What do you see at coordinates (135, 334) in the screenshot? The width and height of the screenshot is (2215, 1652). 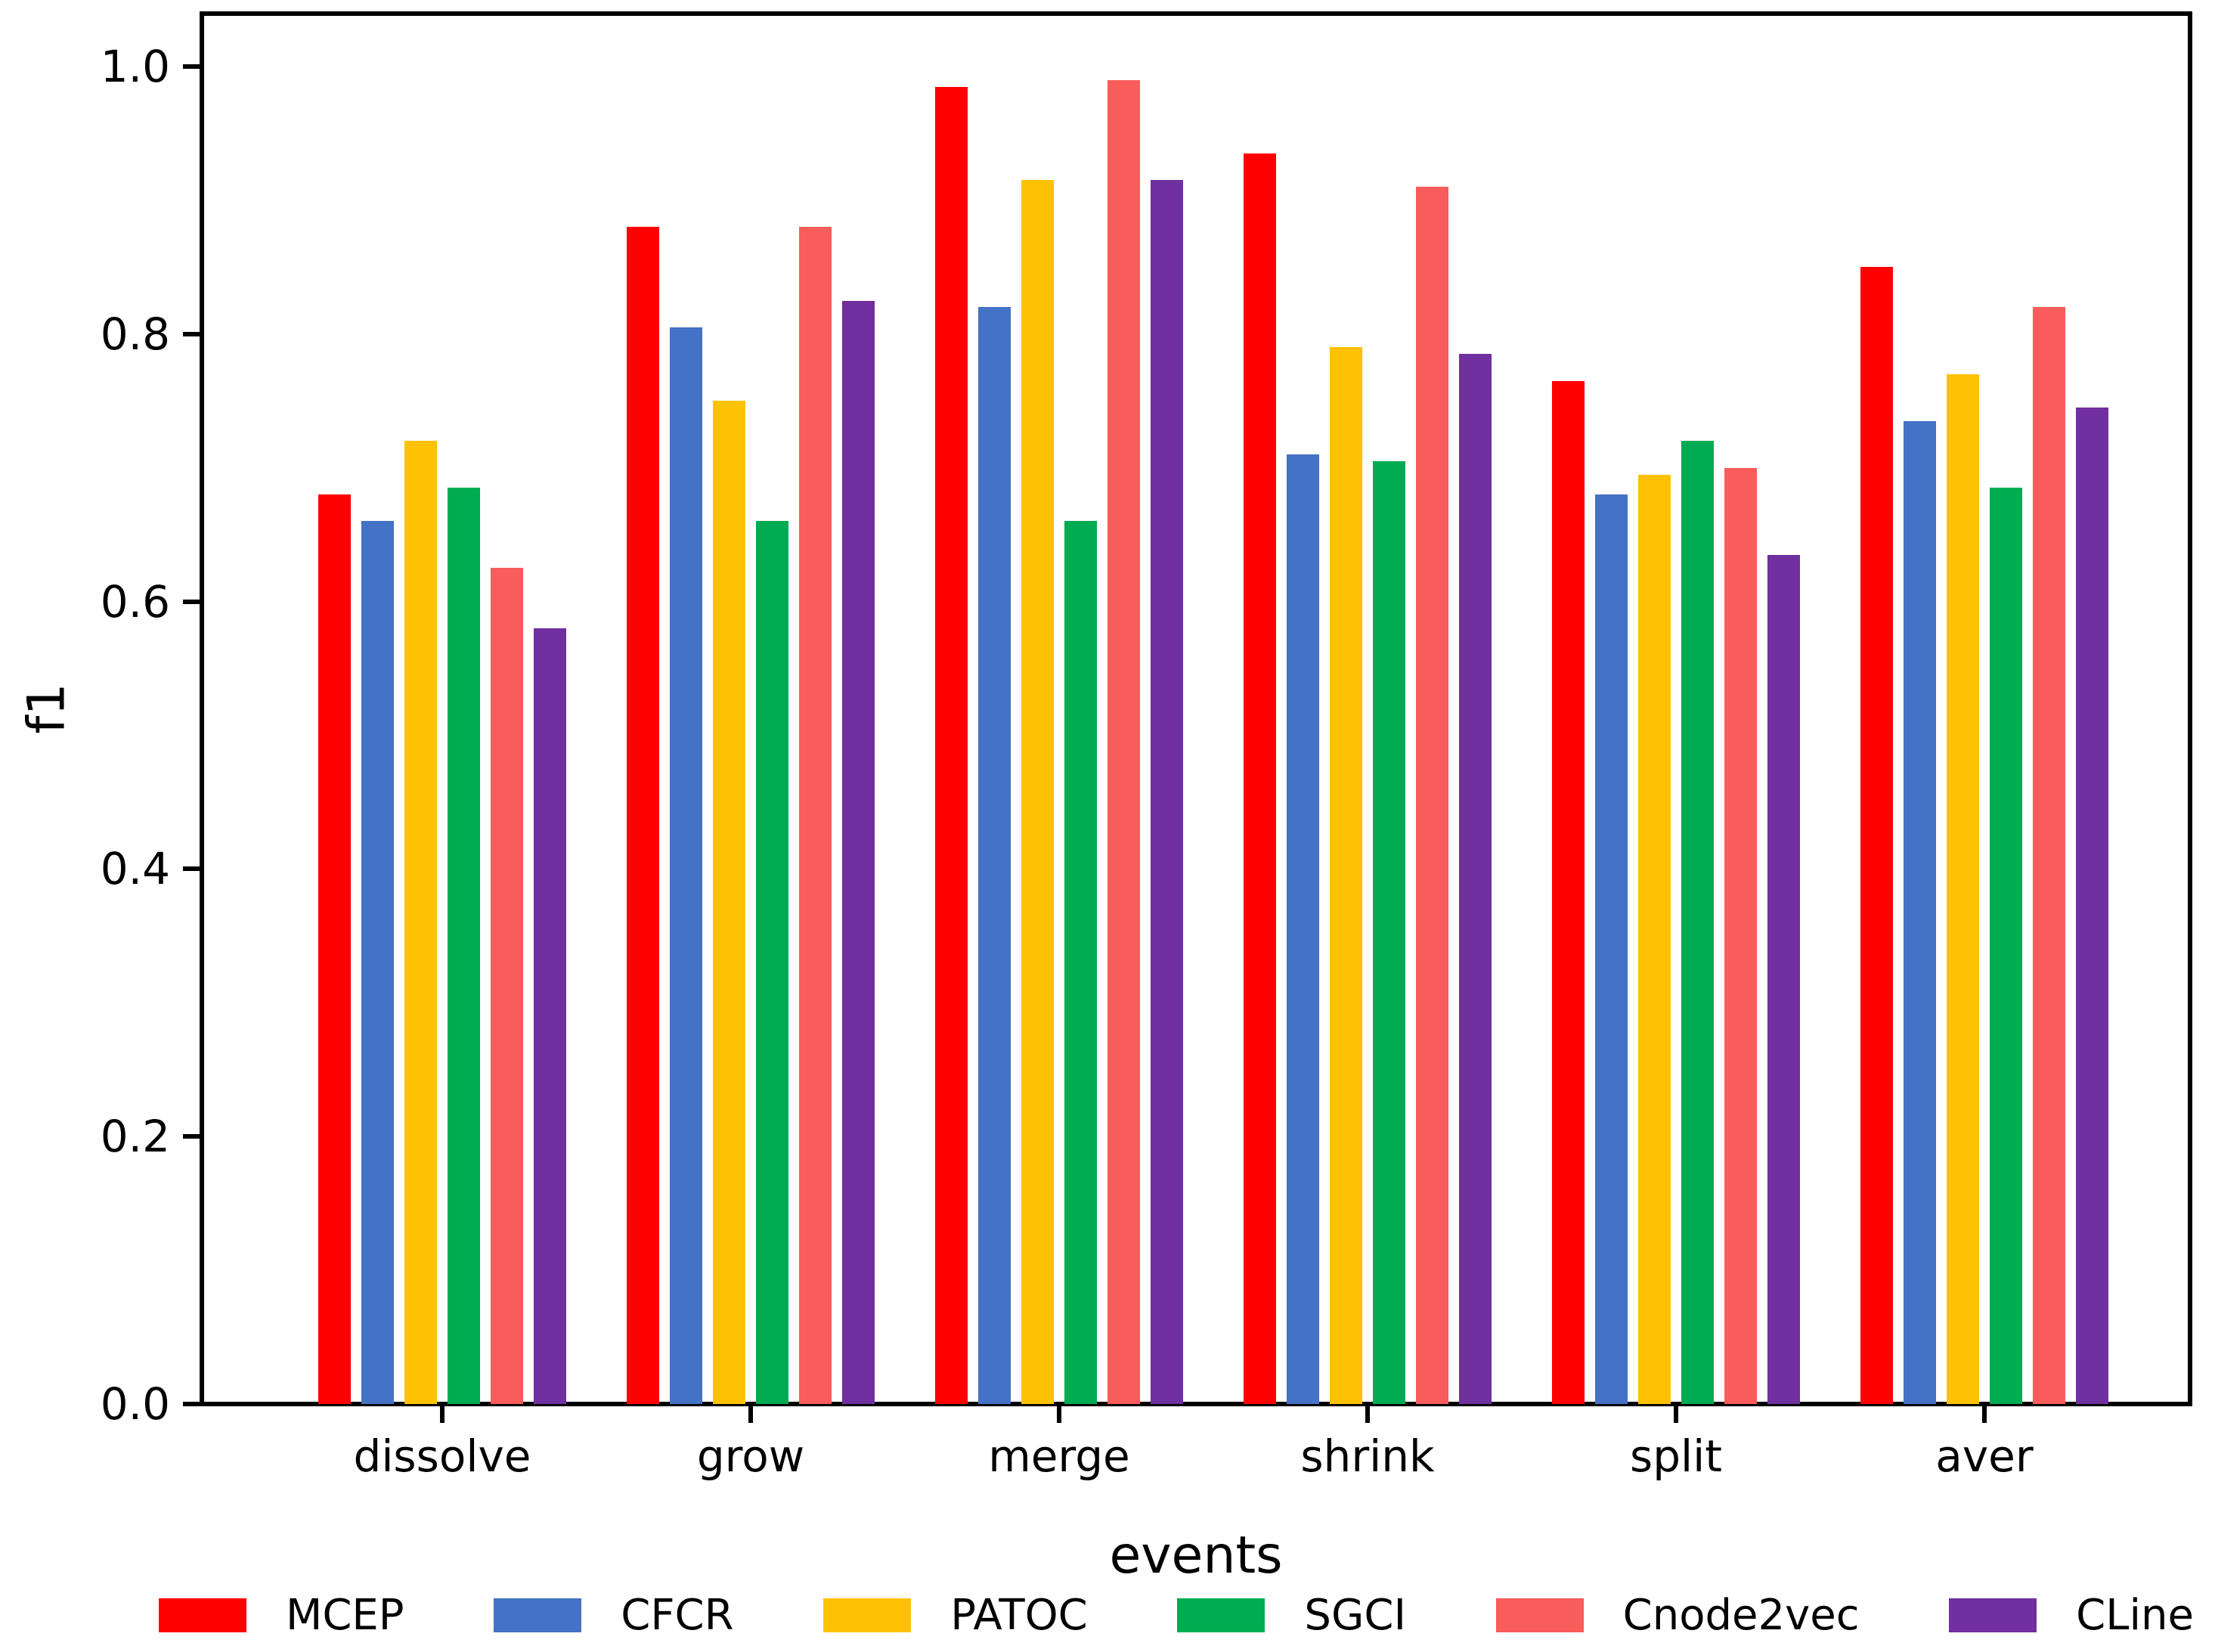 I see `y-tick-label: 0.8` at bounding box center [135, 334].